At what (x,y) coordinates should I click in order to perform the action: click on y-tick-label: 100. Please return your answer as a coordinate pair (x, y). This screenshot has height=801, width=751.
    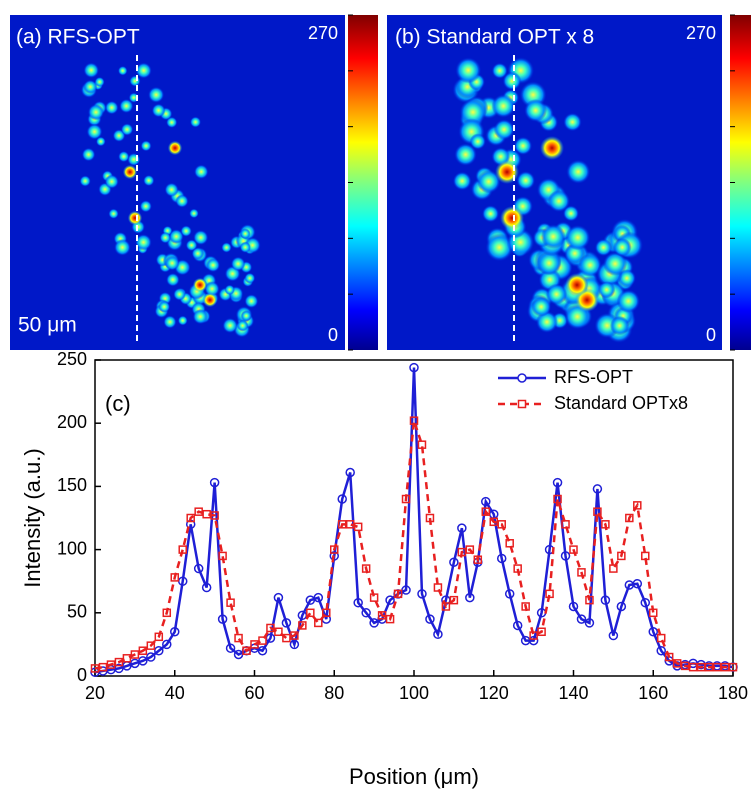
    Looking at the image, I should click on (72, 548).